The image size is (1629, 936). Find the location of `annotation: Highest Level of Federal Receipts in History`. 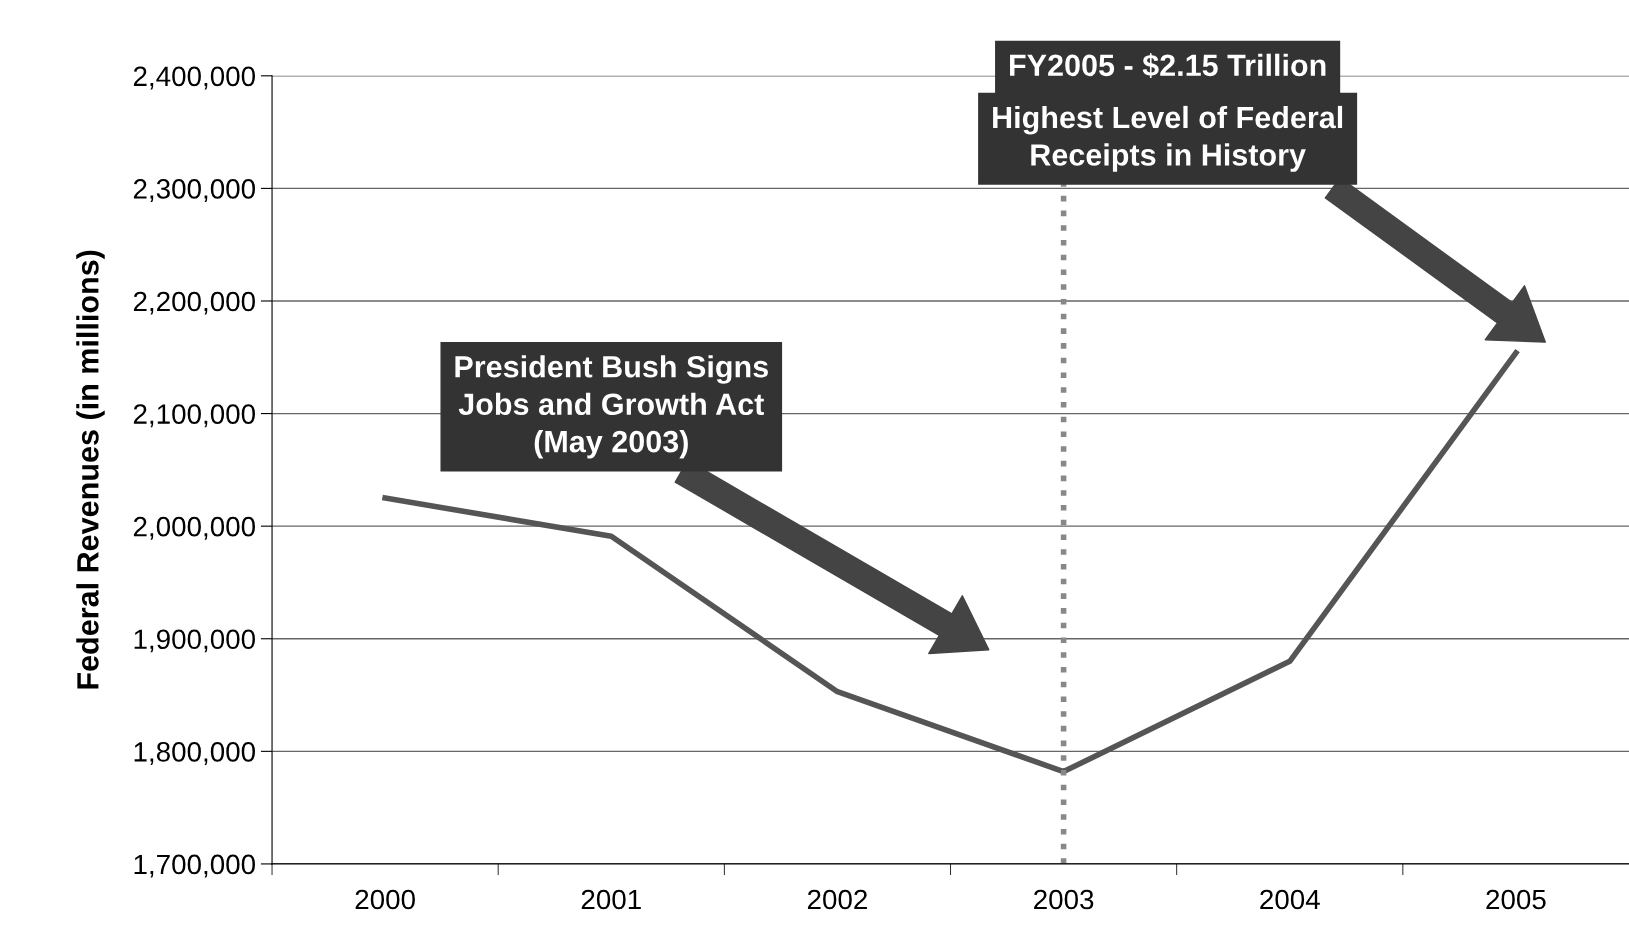

annotation: Highest Level of Federal Receipts in History is located at coordinates (1168, 138).